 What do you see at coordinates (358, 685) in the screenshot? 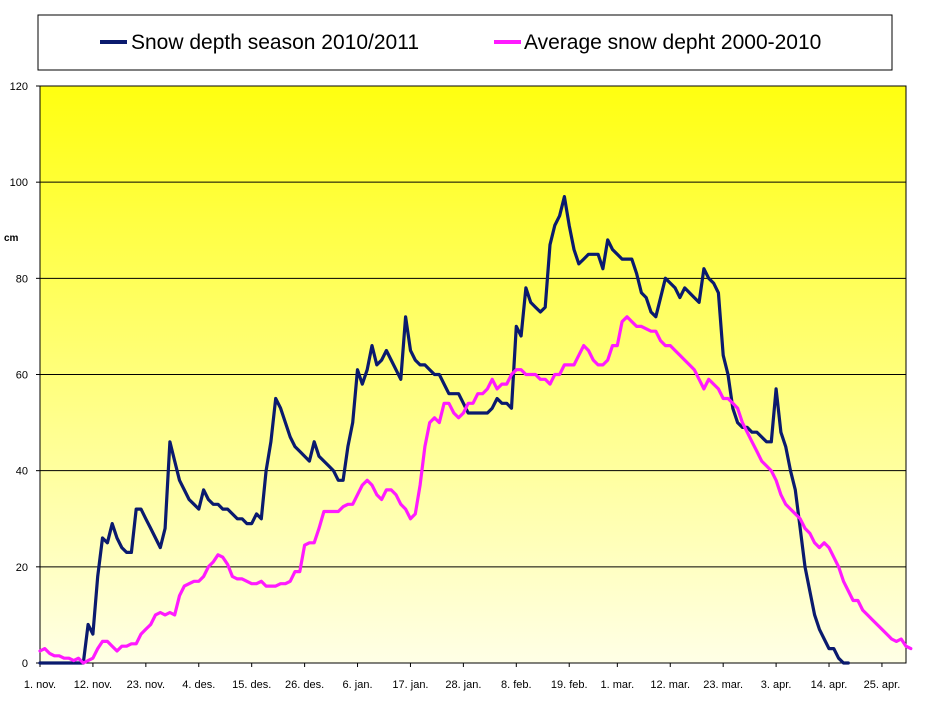
I see `x-tick-label: 6. jan.` at bounding box center [358, 685].